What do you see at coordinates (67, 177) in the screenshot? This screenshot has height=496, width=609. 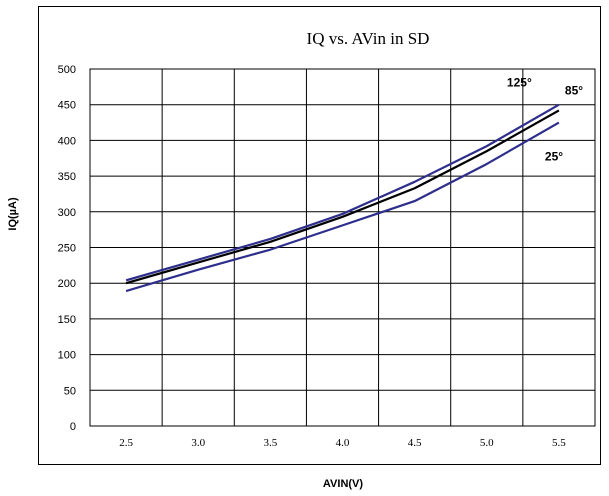 I see `y-tick-label: 350` at bounding box center [67, 177].